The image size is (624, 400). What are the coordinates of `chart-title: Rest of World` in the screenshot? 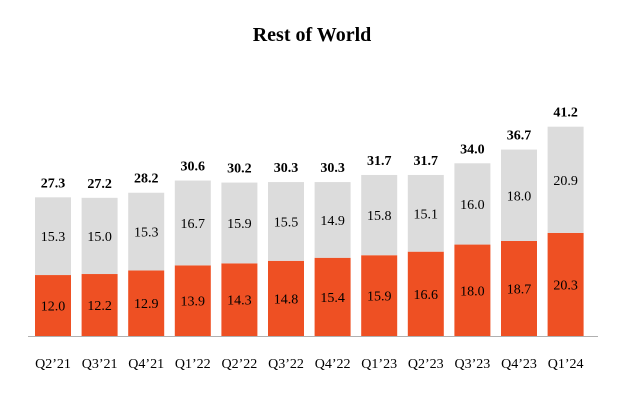 It's located at (312, 35).